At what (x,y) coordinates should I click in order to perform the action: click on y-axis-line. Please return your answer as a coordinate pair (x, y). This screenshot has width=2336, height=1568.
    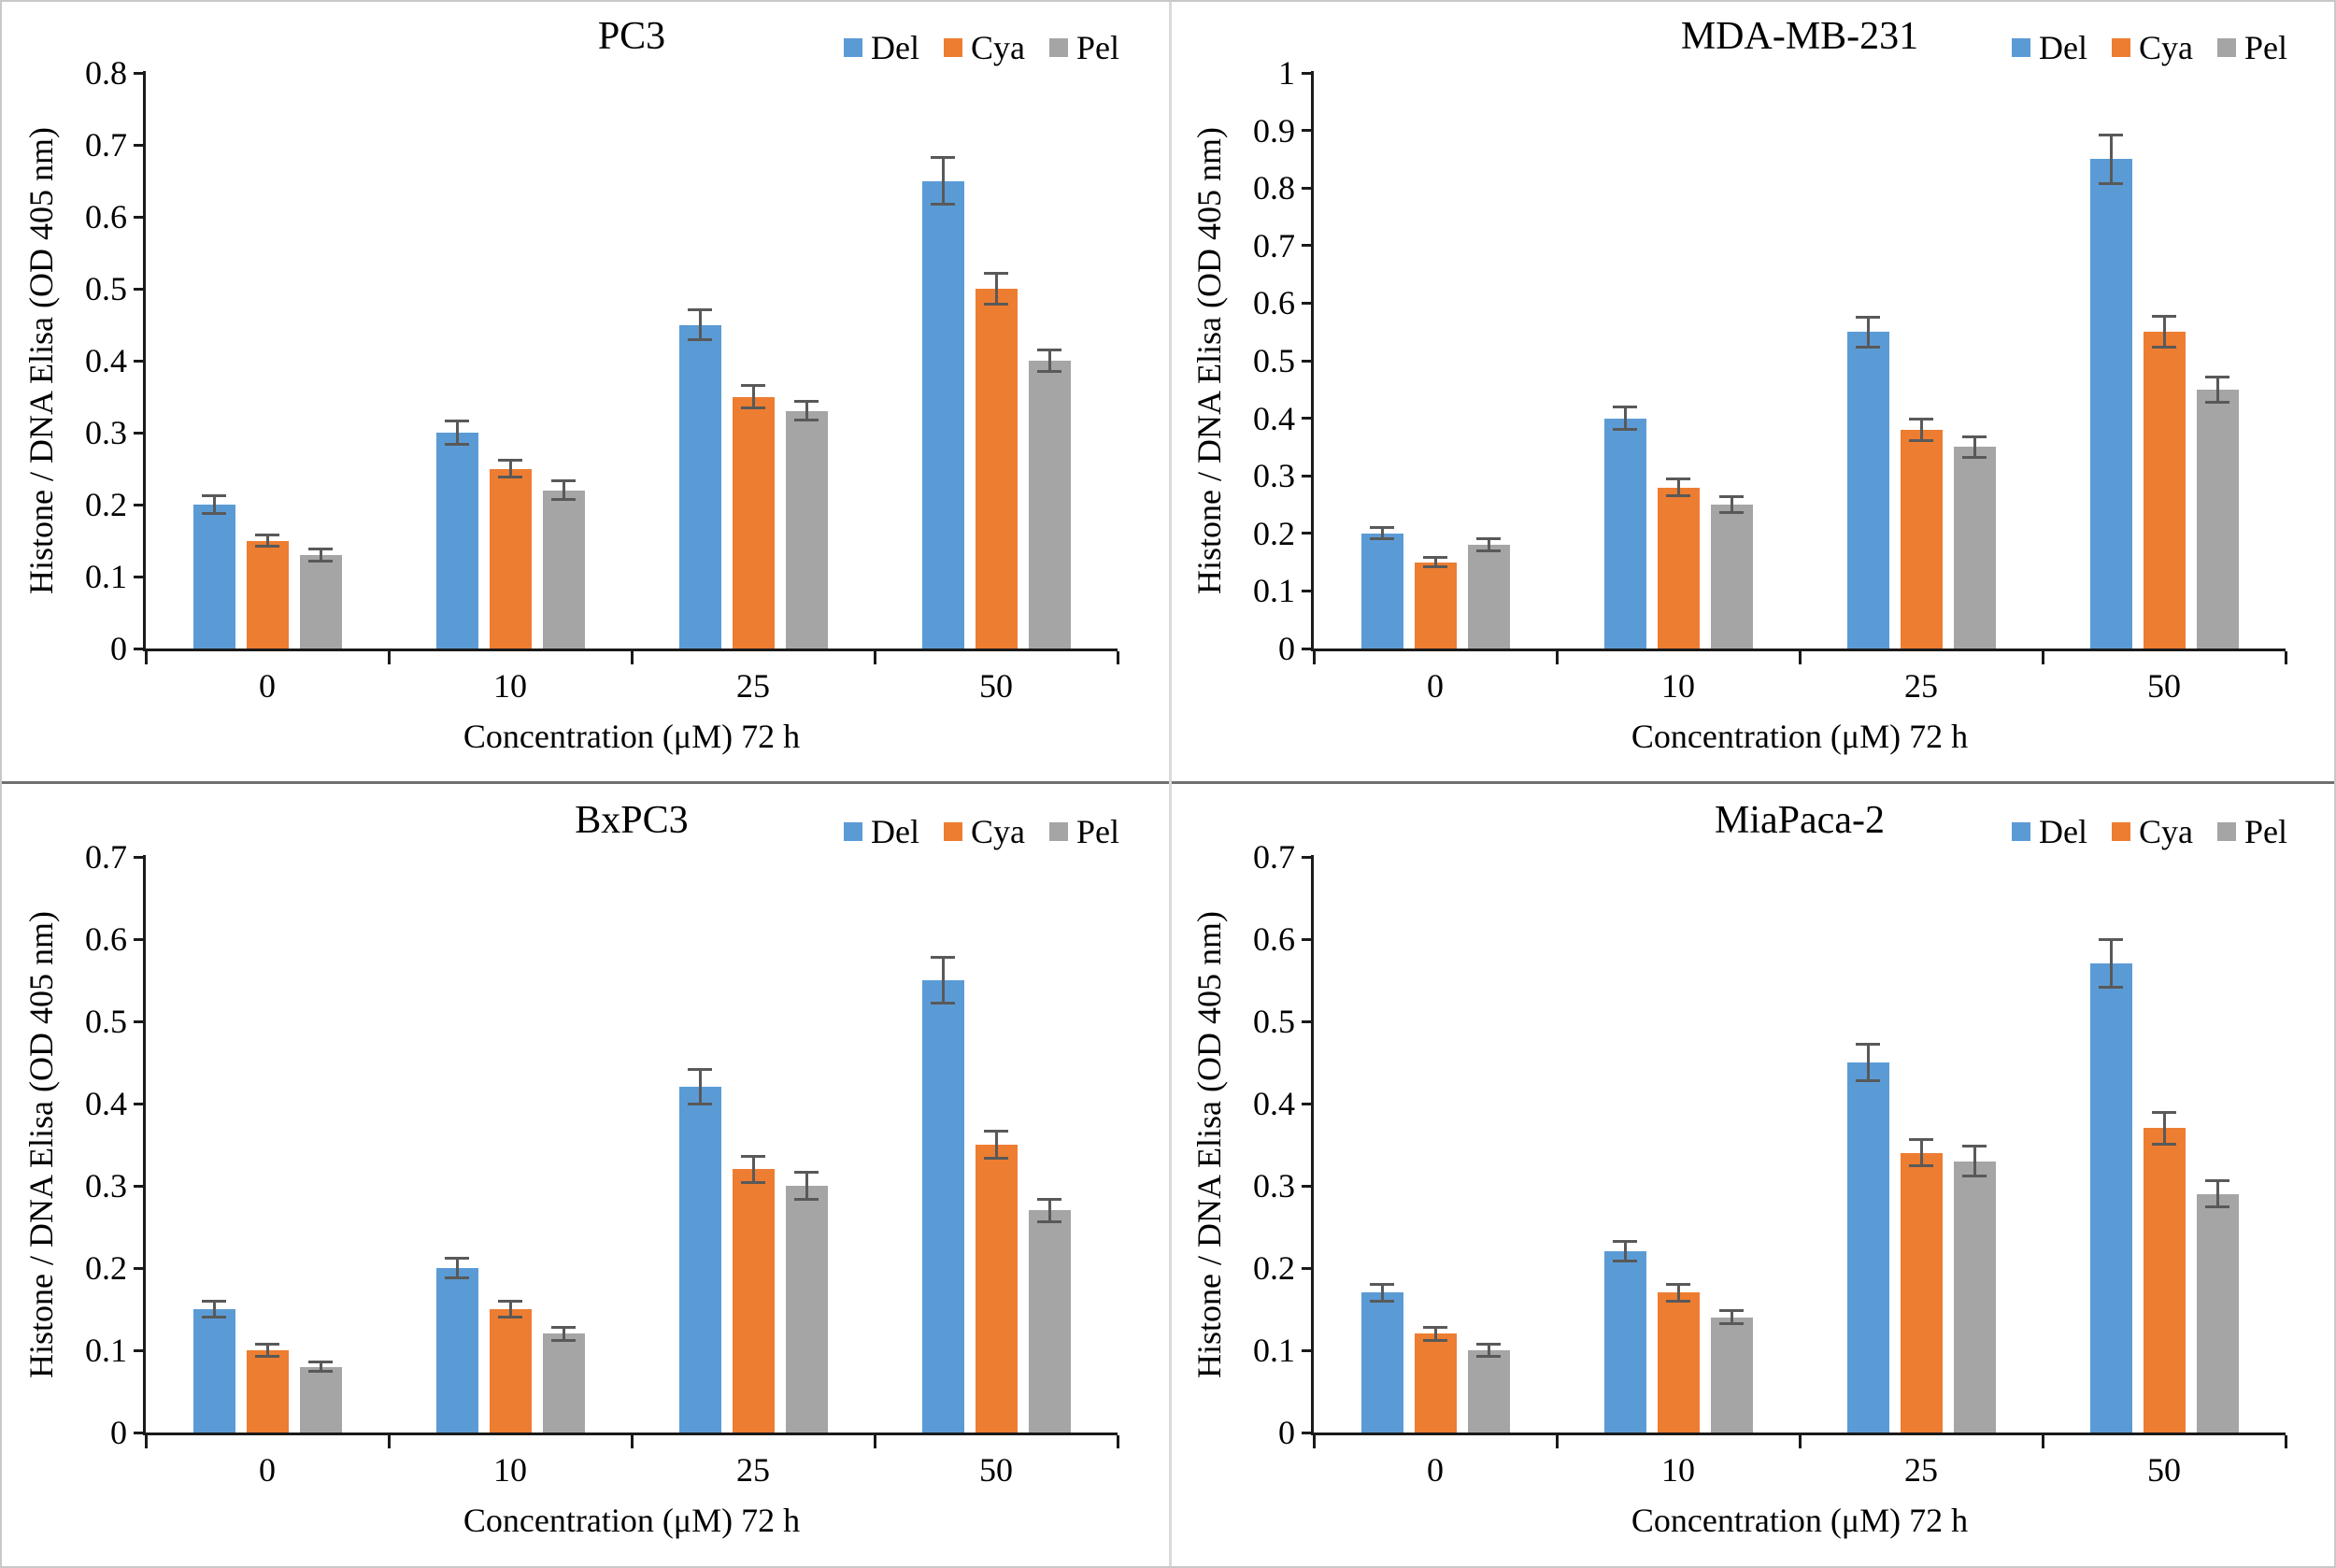
    Looking at the image, I should click on (144, 361).